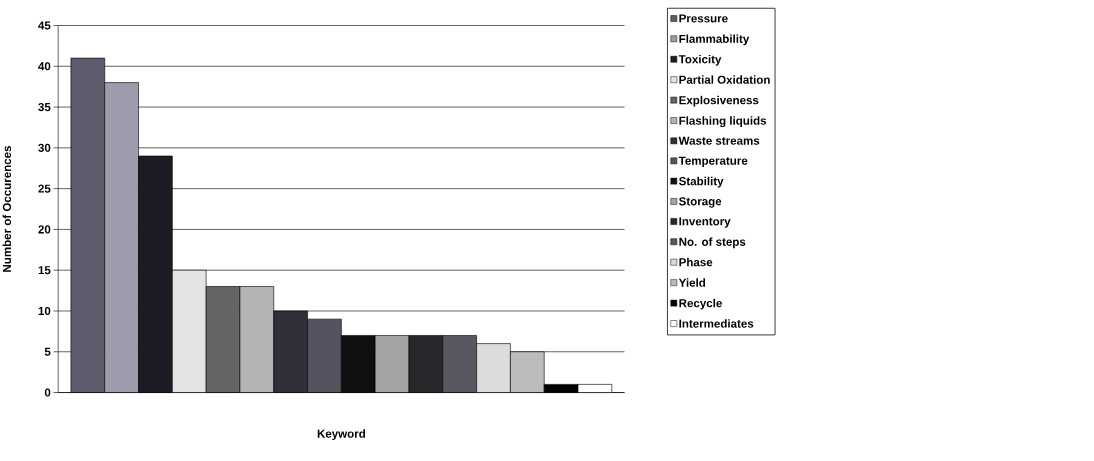 The height and width of the screenshot is (461, 1094). Describe the element at coordinates (719, 140) in the screenshot. I see `legend-label: Waste streams` at that location.